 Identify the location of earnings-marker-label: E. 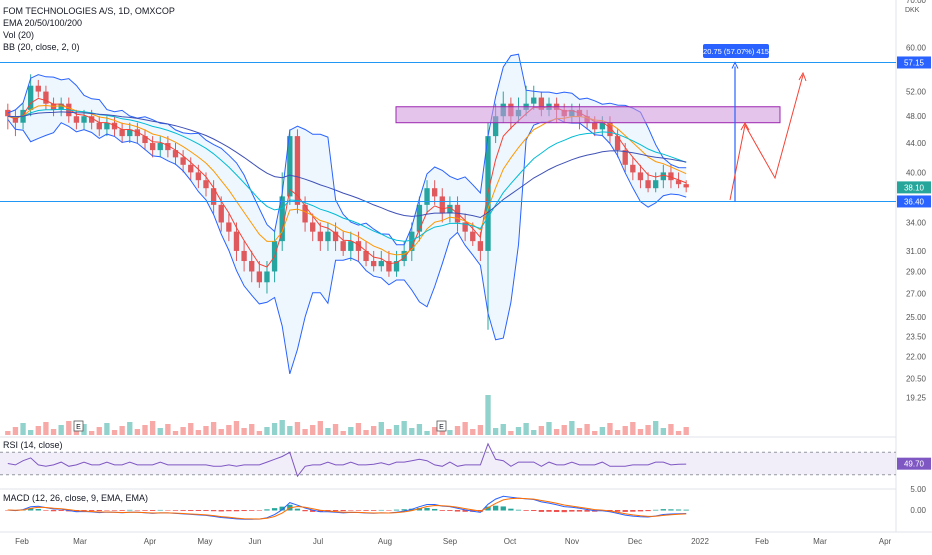
(78, 427).